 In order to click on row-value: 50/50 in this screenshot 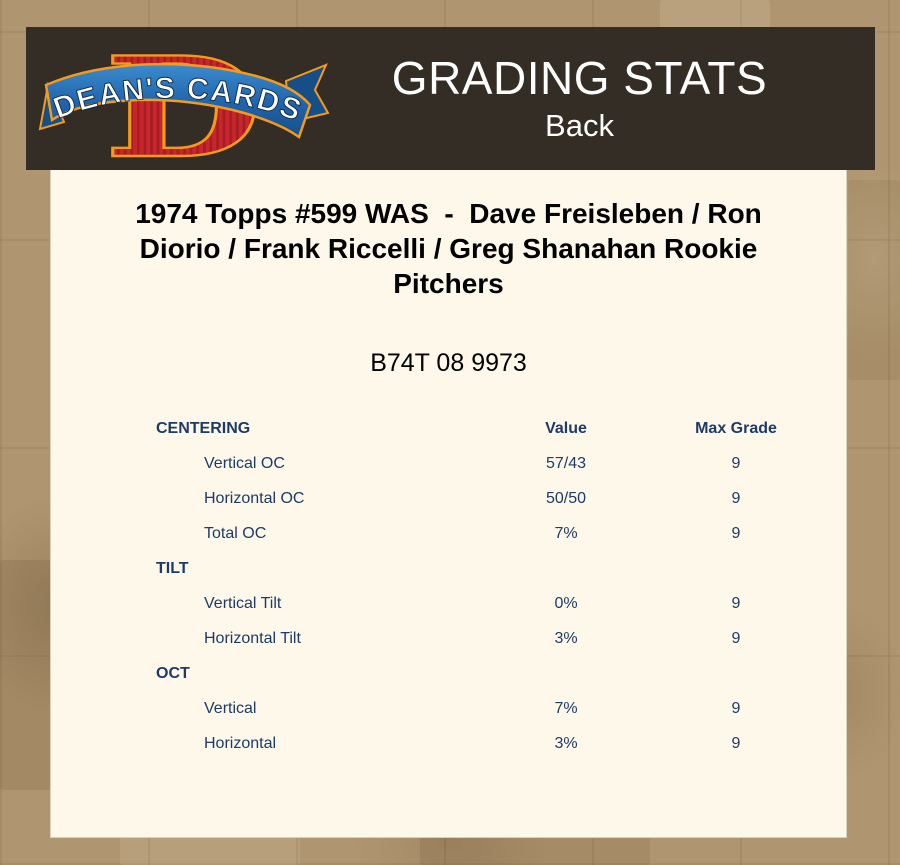, I will do `click(566, 498)`.